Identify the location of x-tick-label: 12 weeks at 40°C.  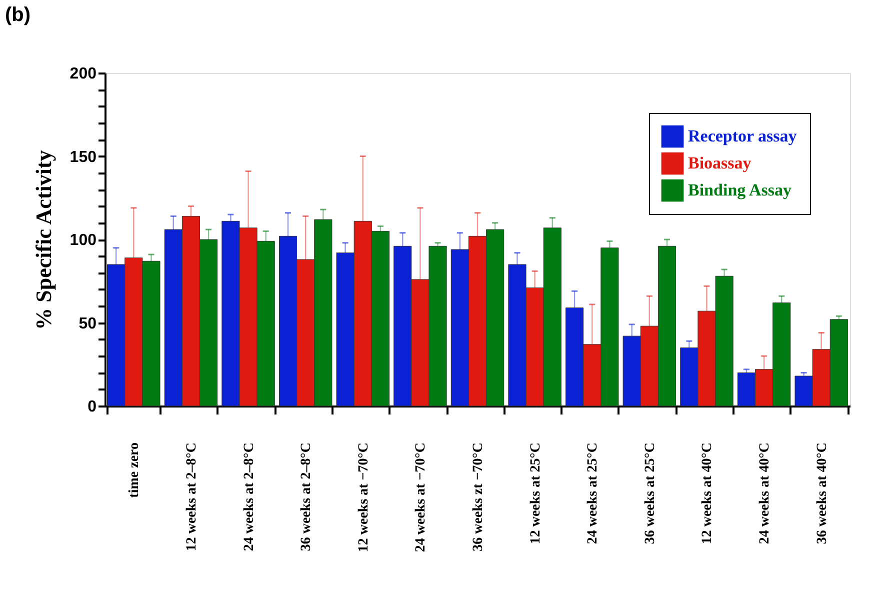
(708, 493).